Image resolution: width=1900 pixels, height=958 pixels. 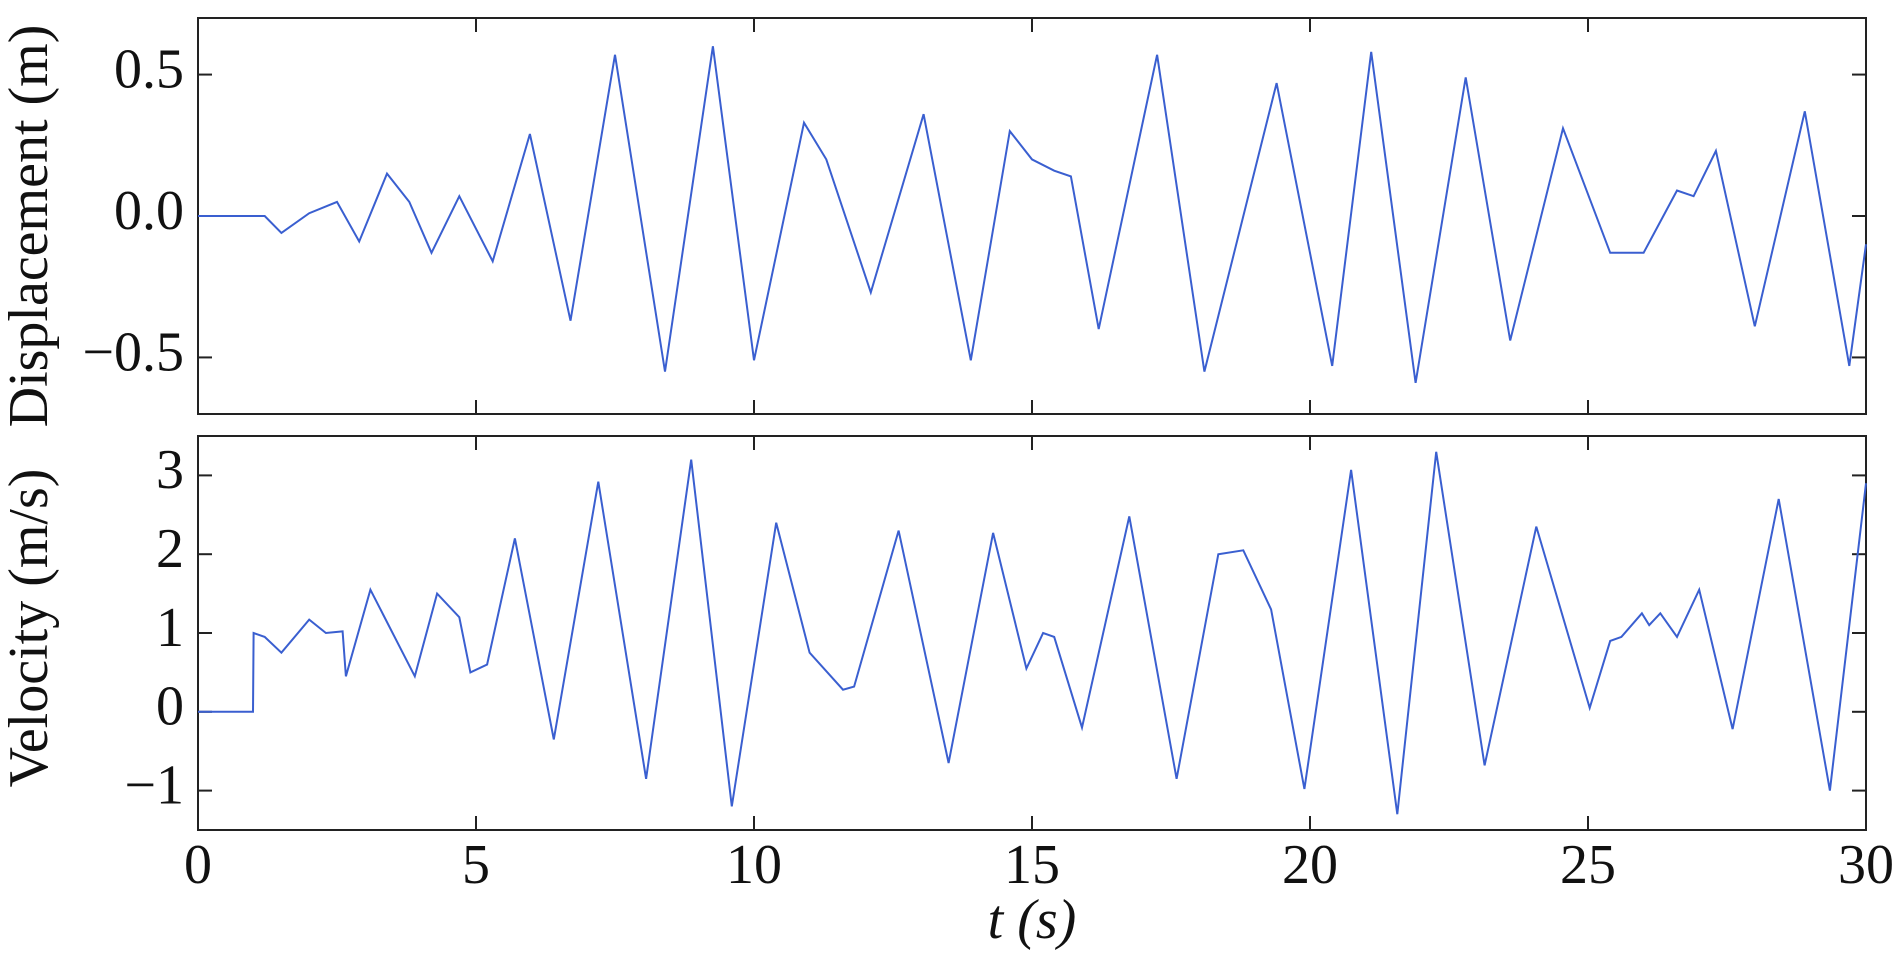 What do you see at coordinates (1310, 865) in the screenshot?
I see `x-tick-label: 20` at bounding box center [1310, 865].